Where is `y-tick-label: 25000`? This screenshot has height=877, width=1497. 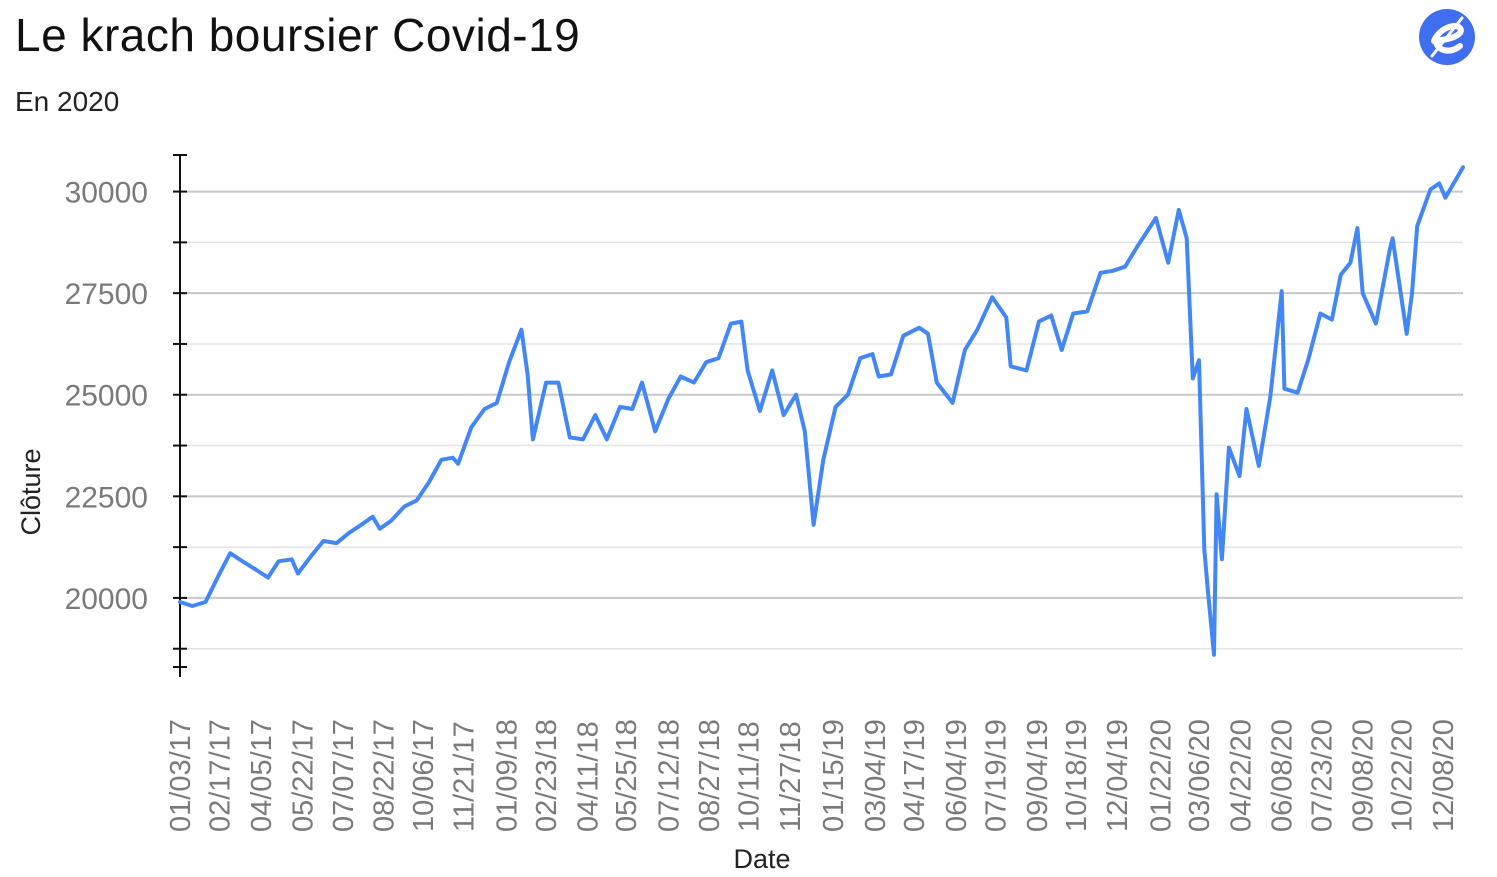
y-tick-label: 25000 is located at coordinates (106, 396).